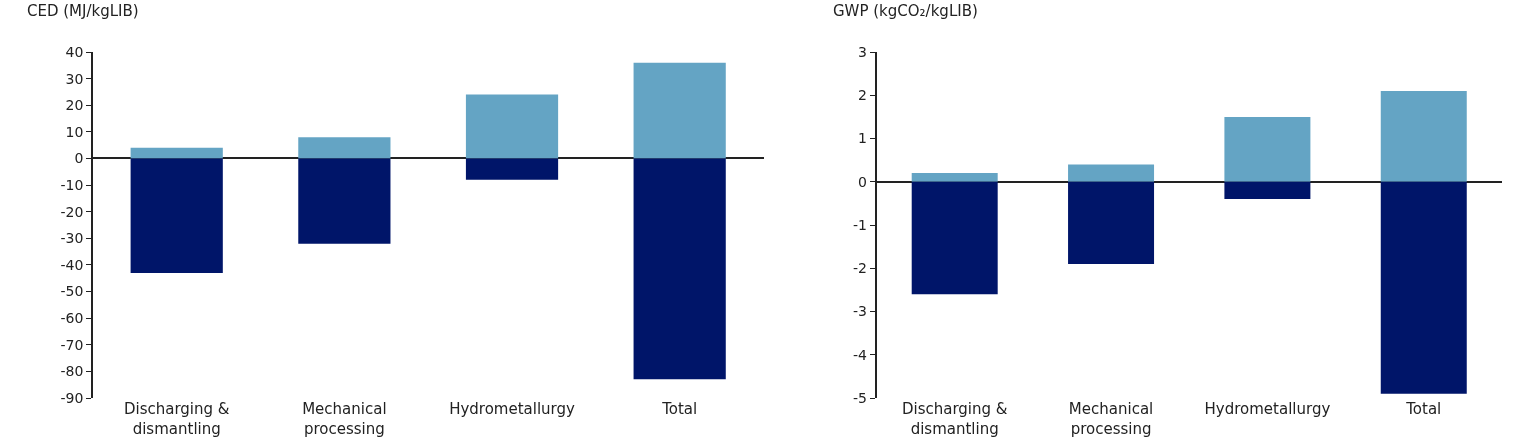 The width and height of the screenshot is (1527, 448). I want to click on y-tick-label: 20, so click(74, 105).